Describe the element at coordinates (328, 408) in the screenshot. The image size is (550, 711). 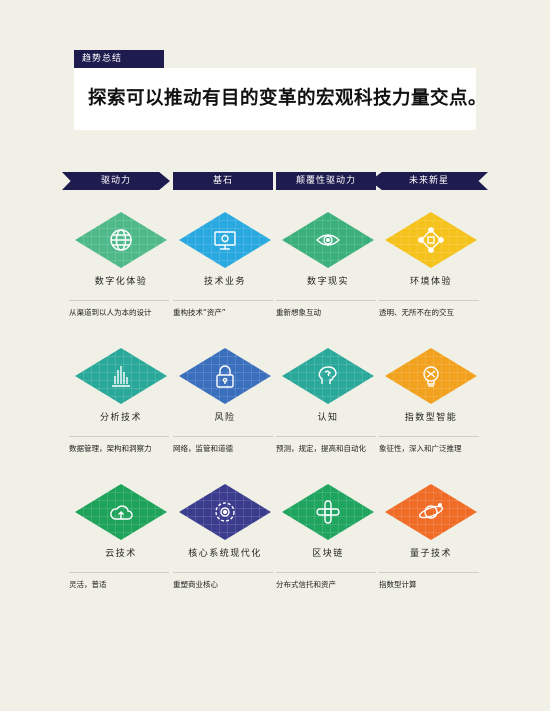
I see `trend-card: 认知` at that location.